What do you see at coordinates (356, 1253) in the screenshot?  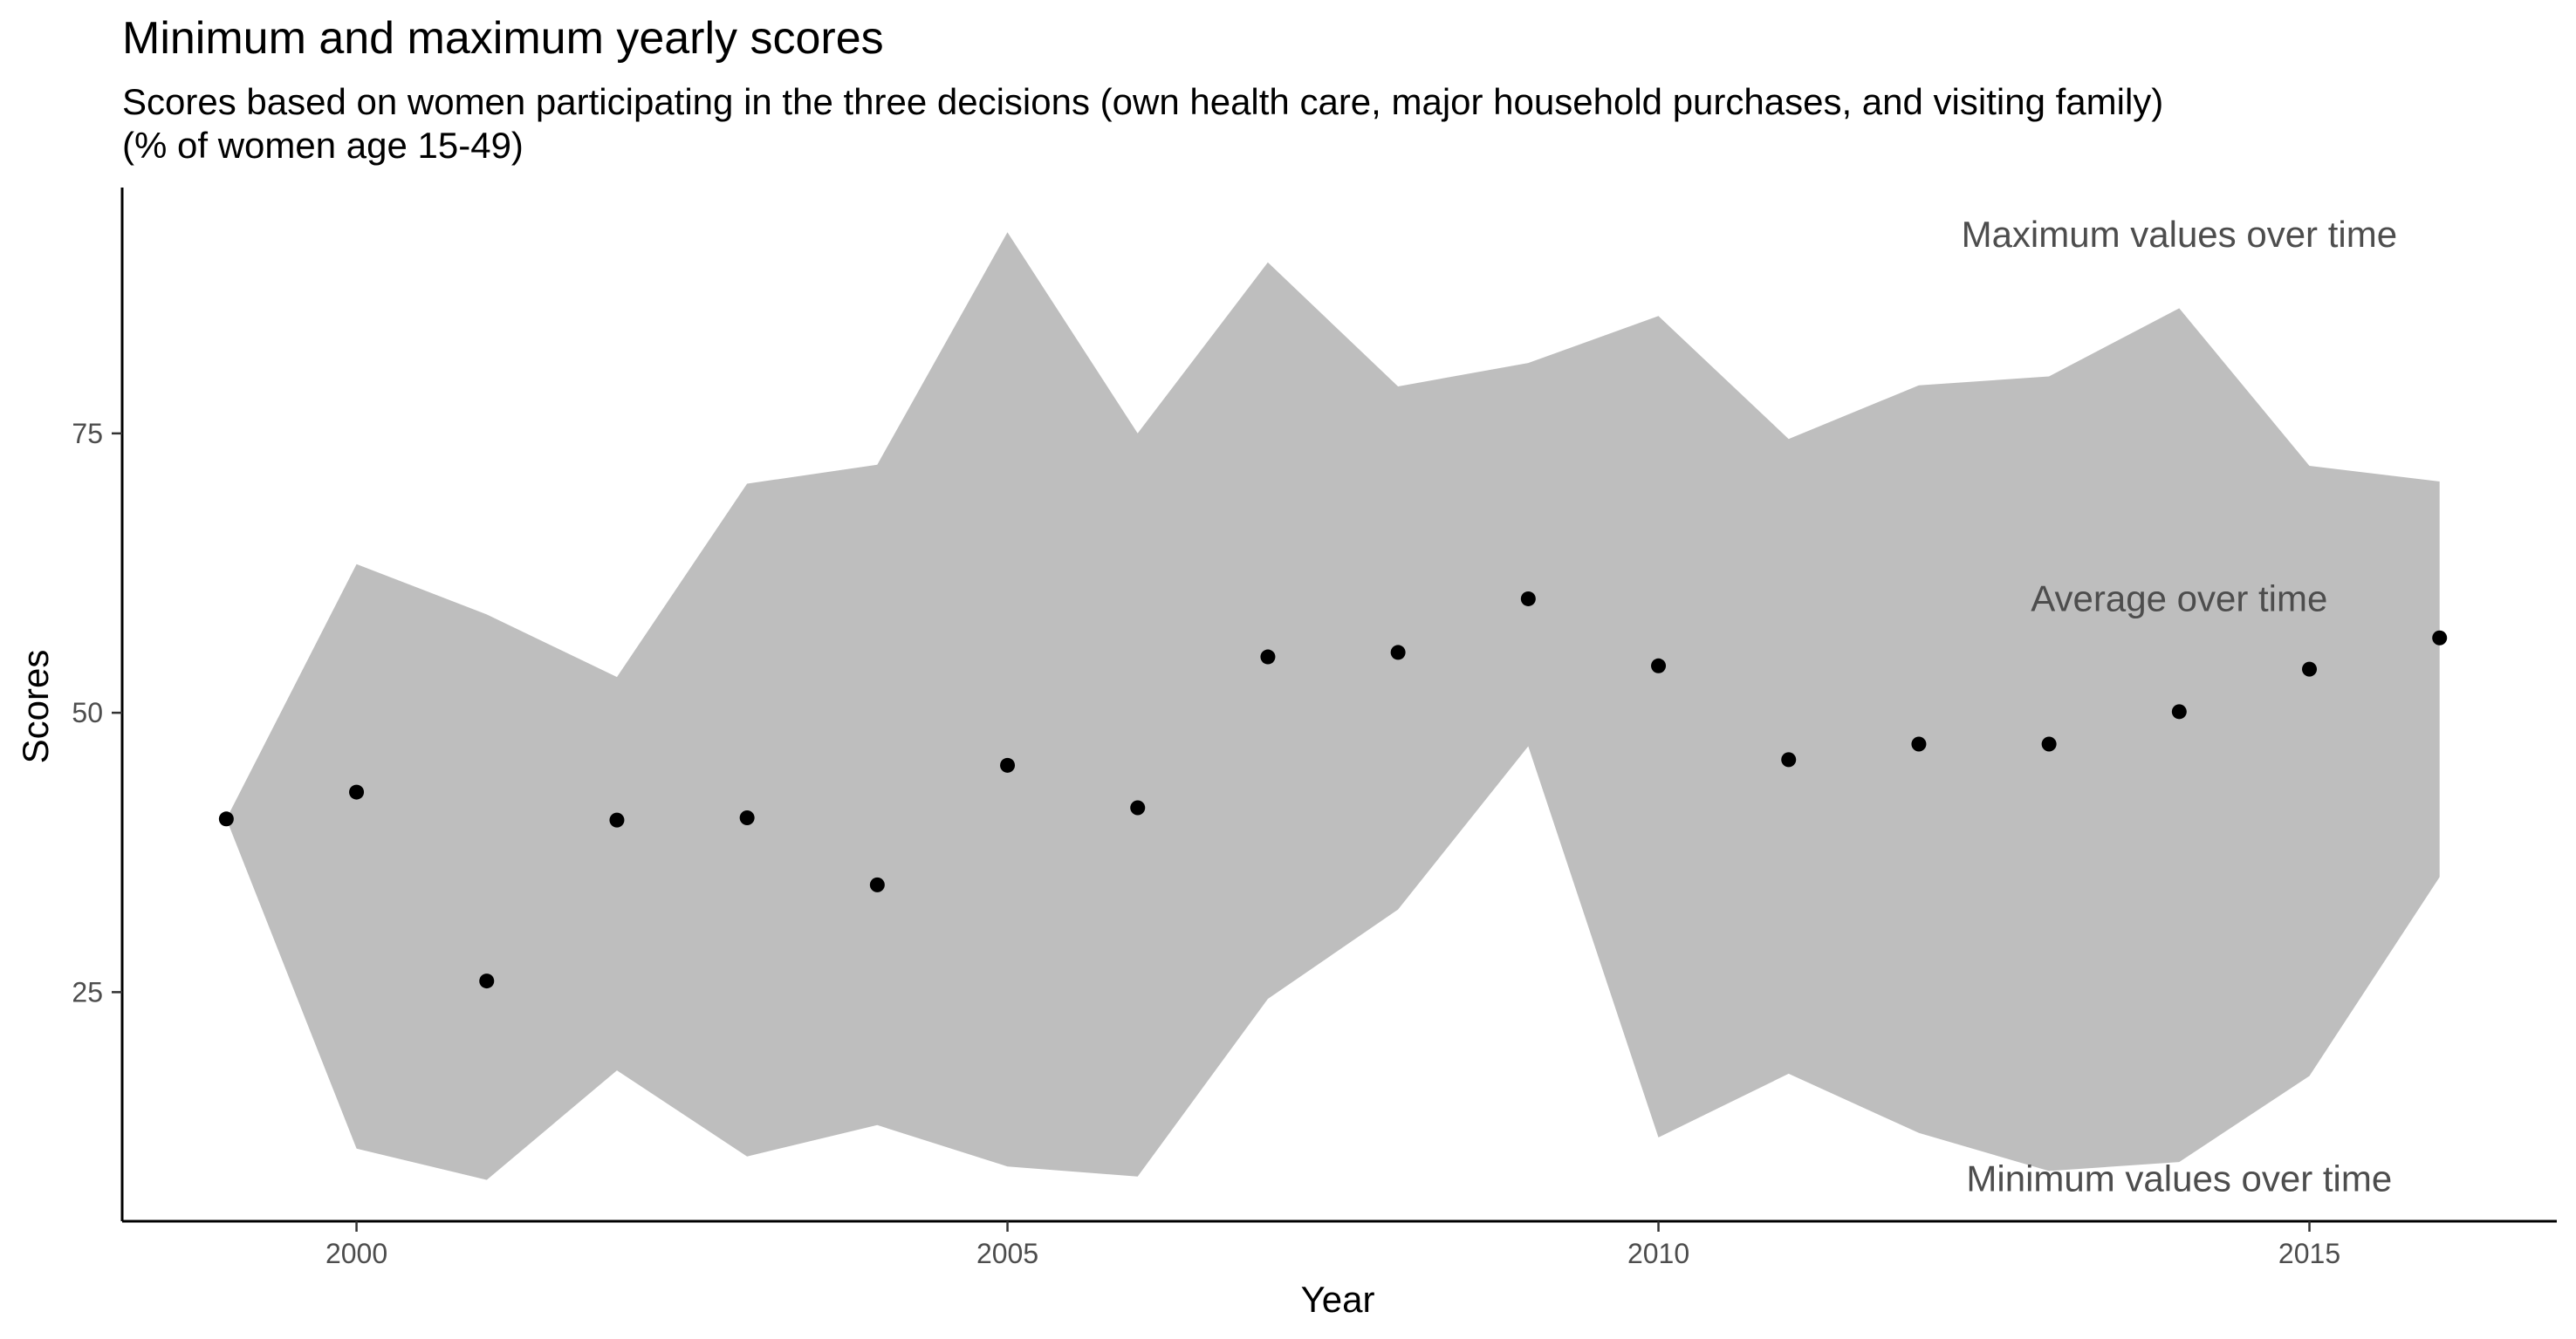 I see `x-tick-label: 2000` at bounding box center [356, 1253].